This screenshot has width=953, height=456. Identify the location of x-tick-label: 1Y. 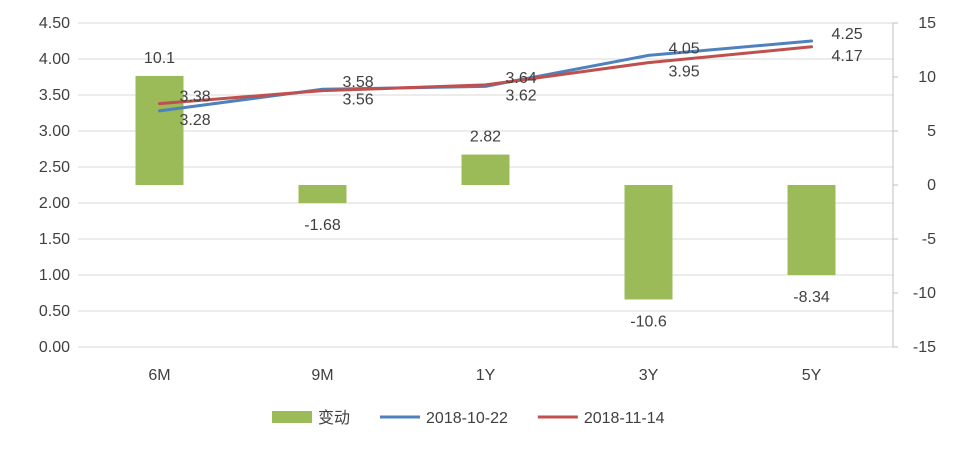
(486, 375).